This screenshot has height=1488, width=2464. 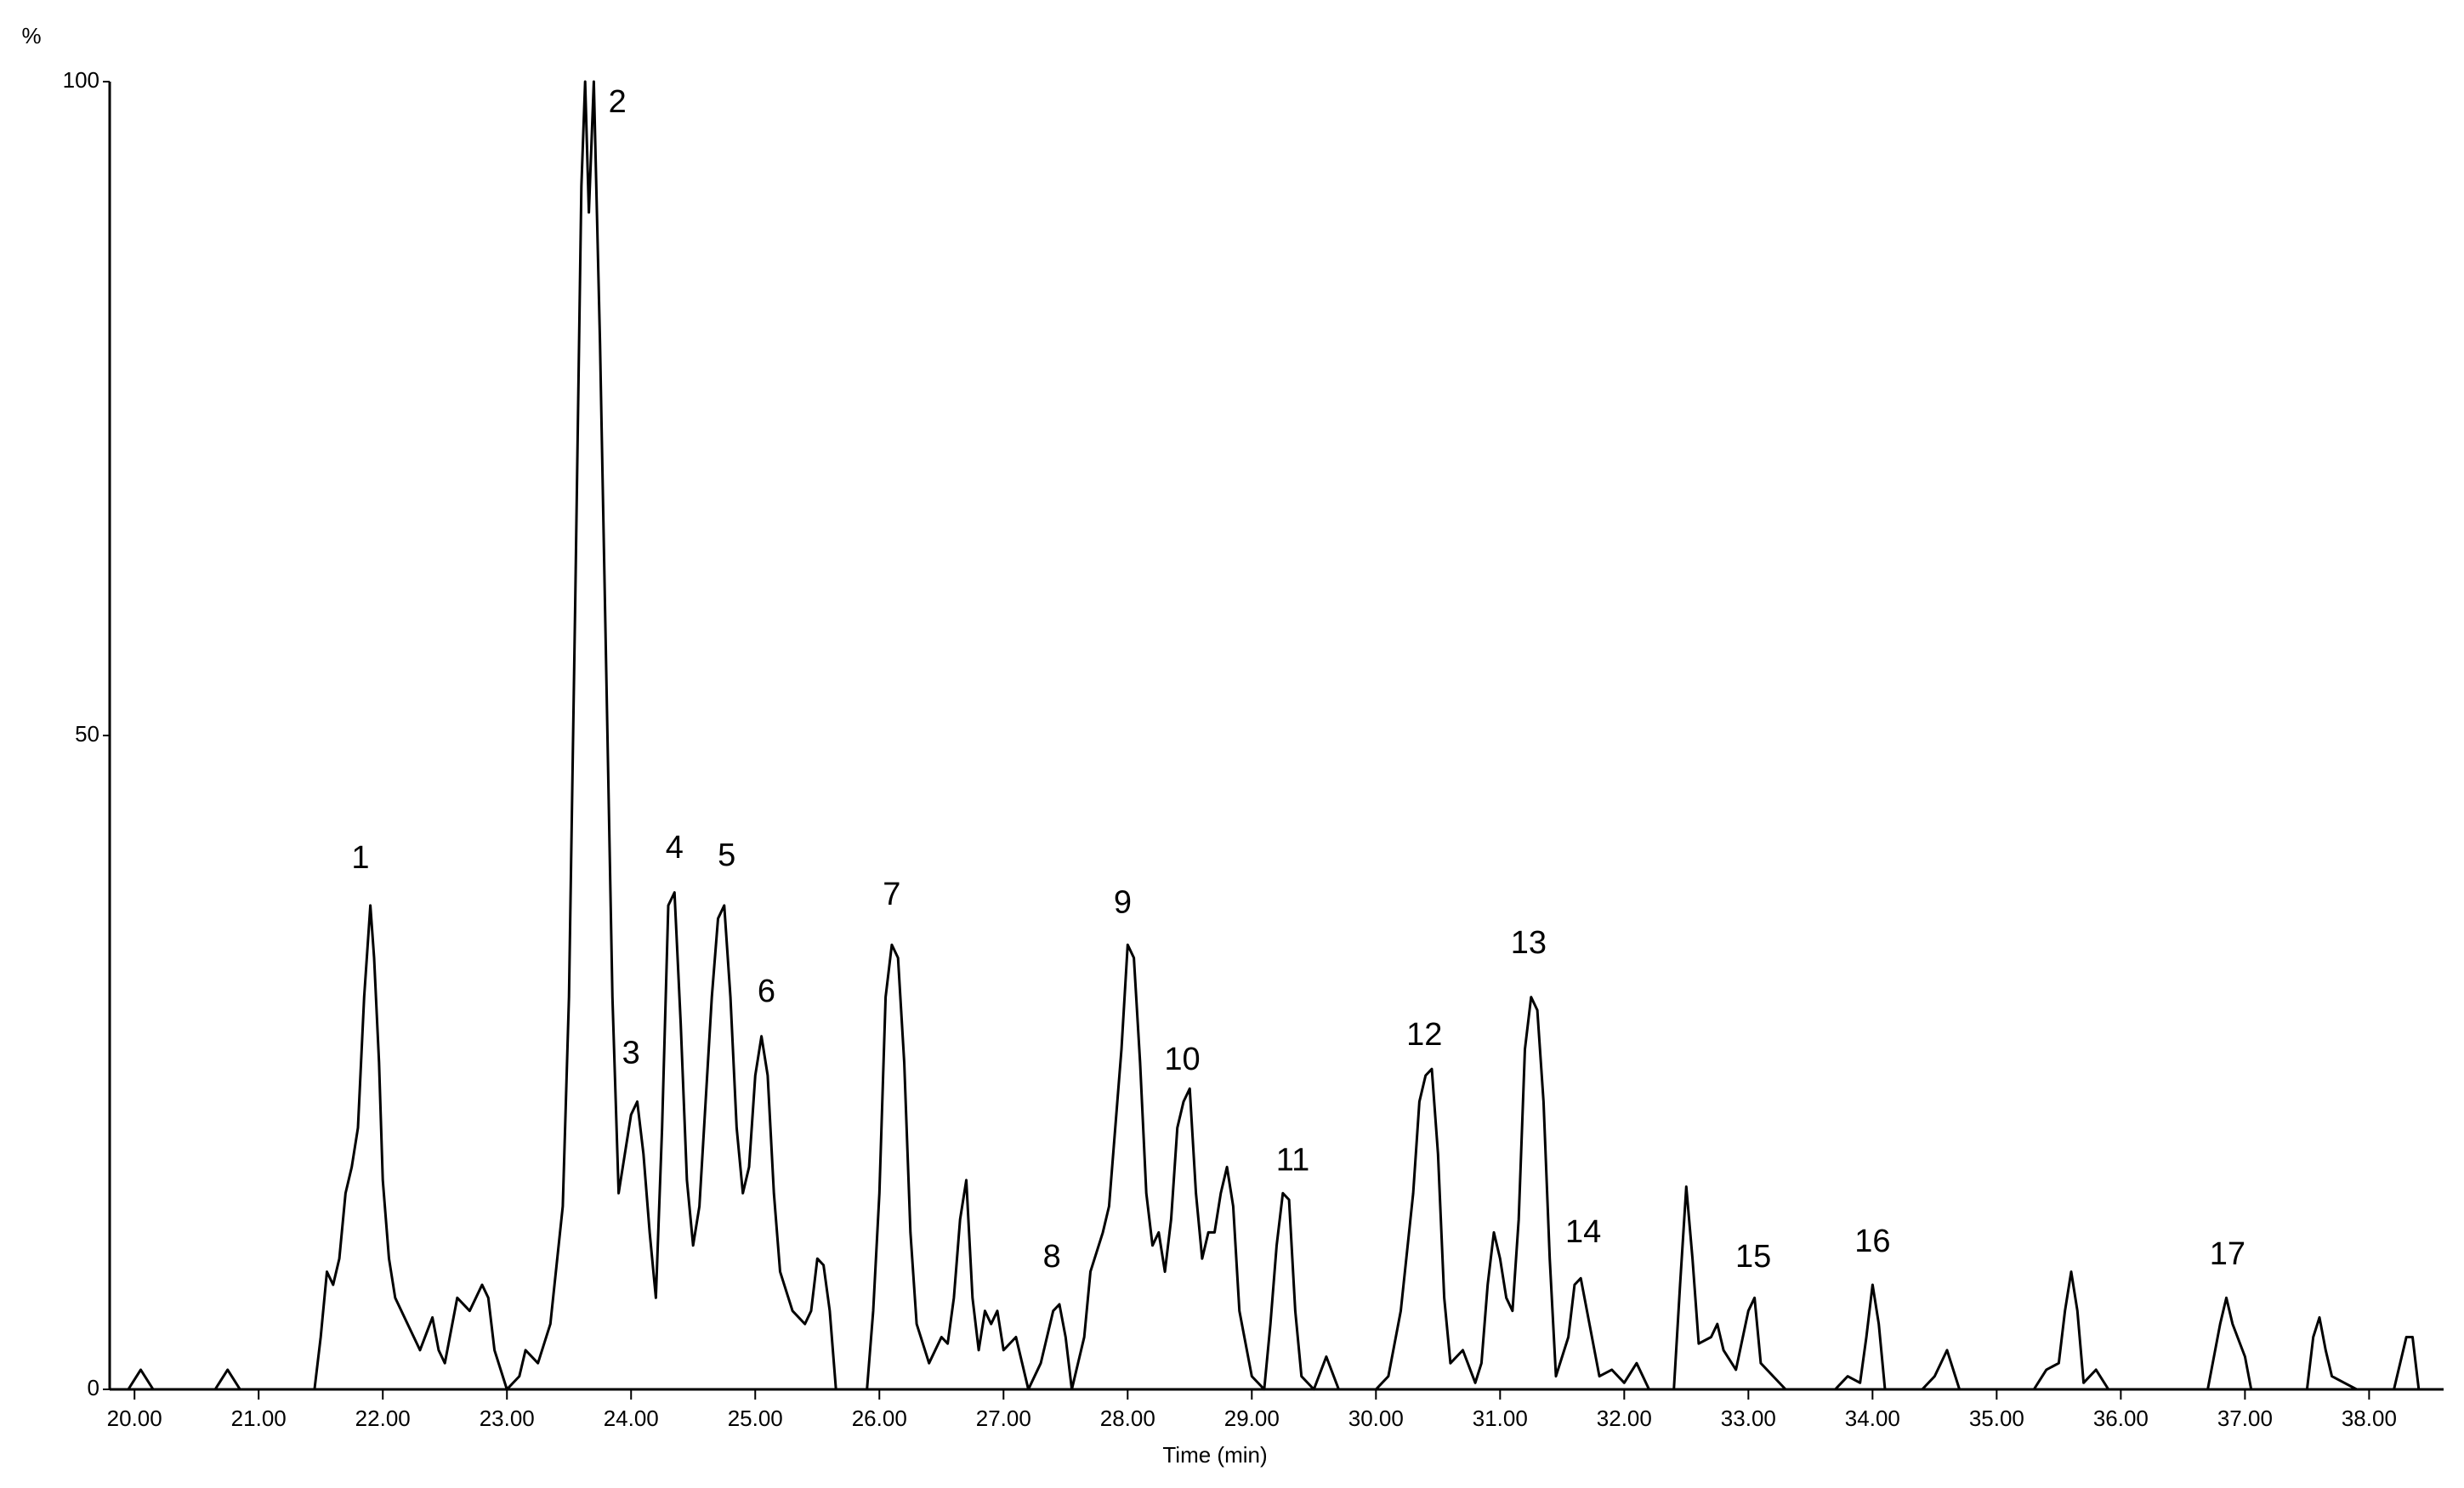 What do you see at coordinates (879, 1418) in the screenshot?
I see `x-tick-label: 26.00` at bounding box center [879, 1418].